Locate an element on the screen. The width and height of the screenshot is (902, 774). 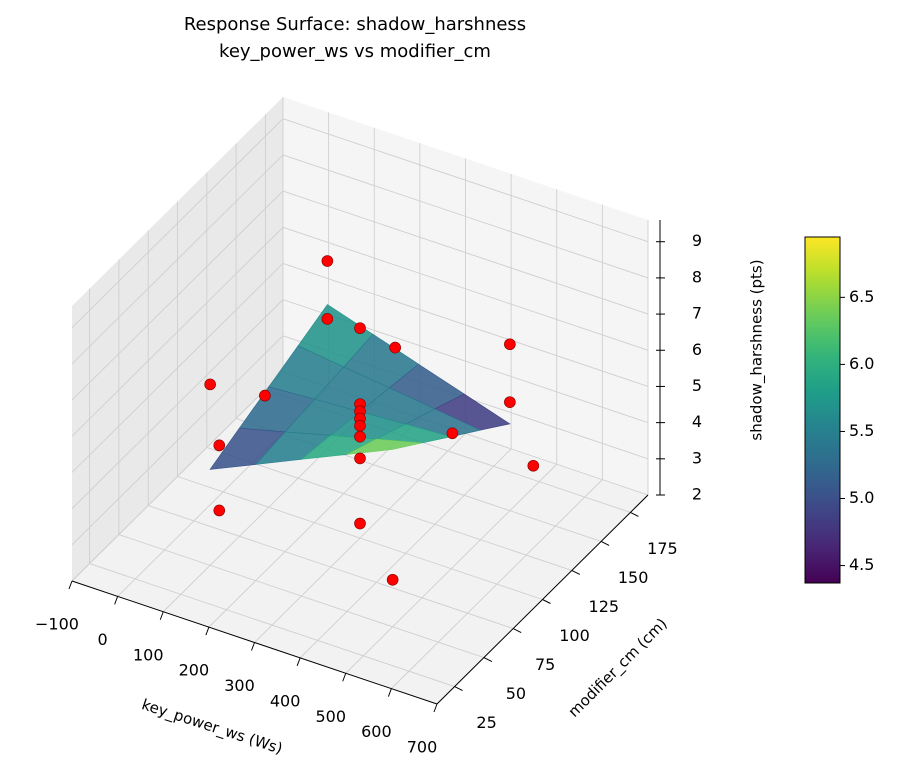
chart-subtitle: key_power_ws vs modifier_cm is located at coordinates (355, 51).